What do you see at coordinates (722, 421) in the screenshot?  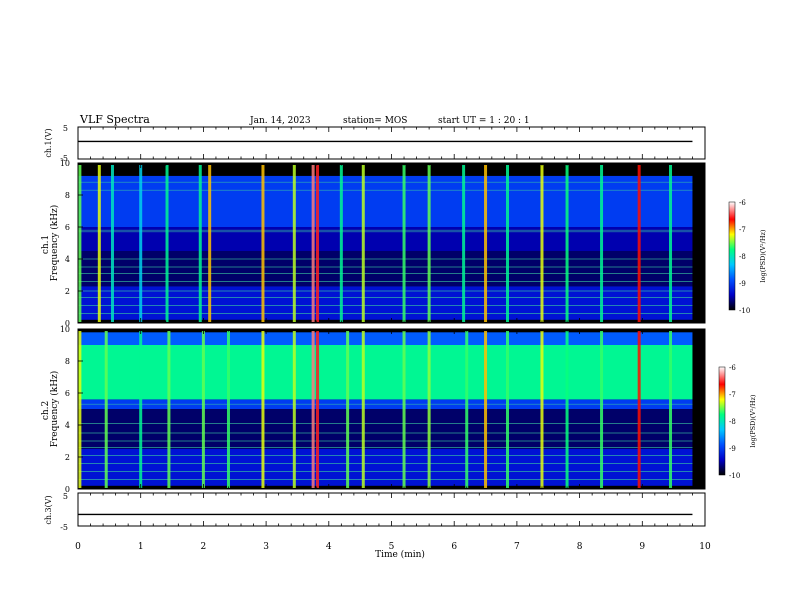 I see `ch2-colorbar-scale` at bounding box center [722, 421].